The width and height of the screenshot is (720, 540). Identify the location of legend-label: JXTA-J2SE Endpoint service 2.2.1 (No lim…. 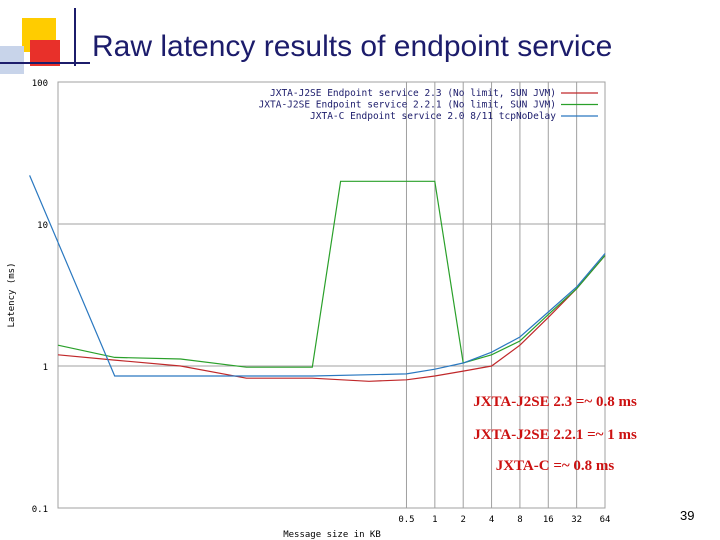
(407, 105).